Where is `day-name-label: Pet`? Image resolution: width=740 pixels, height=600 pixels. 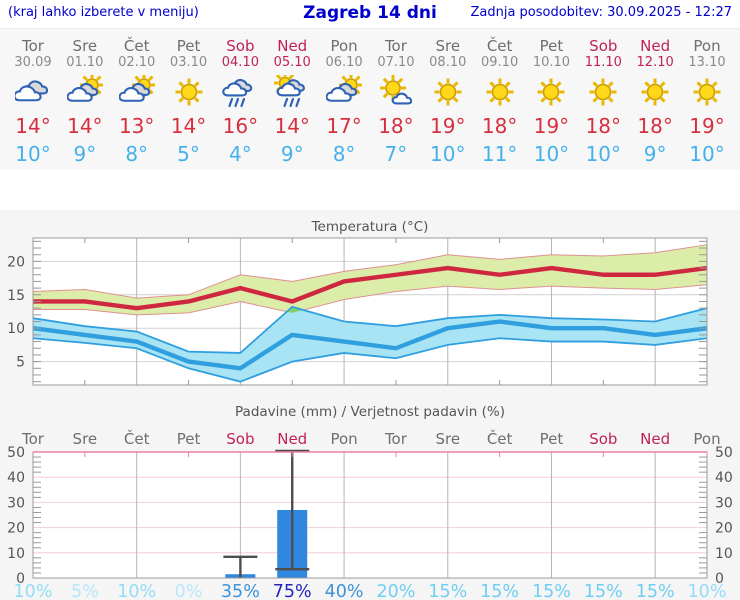
day-name-label: Pet is located at coordinates (188, 46).